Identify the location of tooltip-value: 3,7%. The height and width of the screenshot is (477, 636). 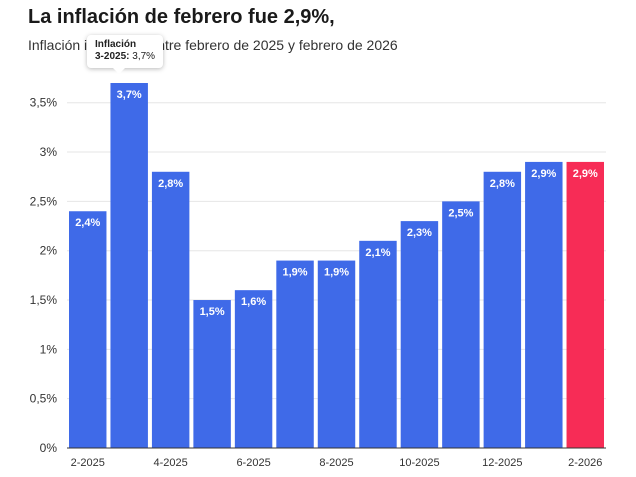
(144, 56).